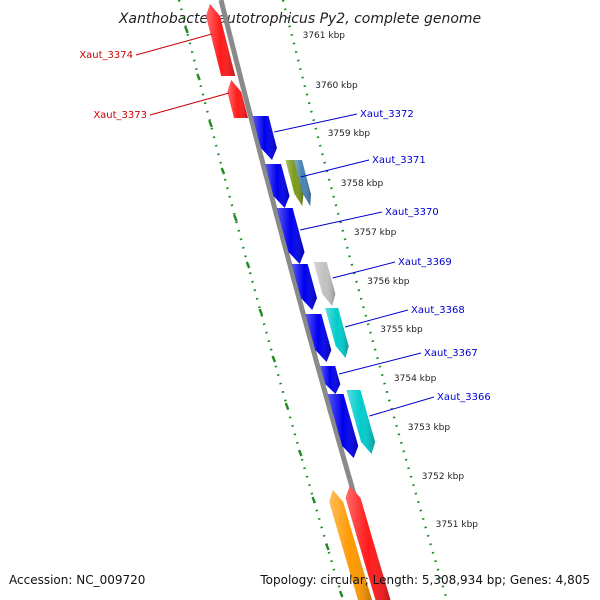 The height and width of the screenshot is (600, 600). What do you see at coordinates (425, 262) in the screenshot?
I see `gene-xaut-3369-label: Xaut_3369` at bounding box center [425, 262].